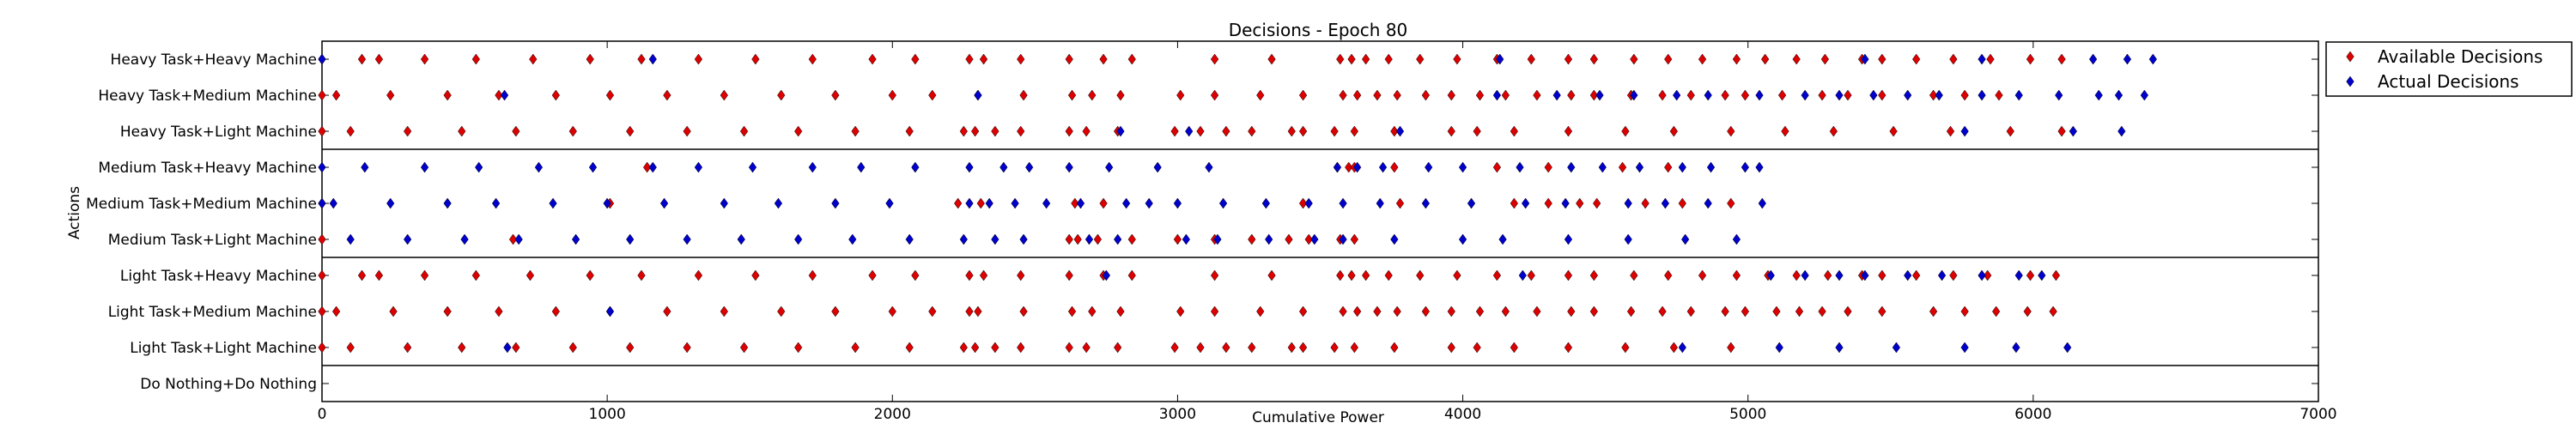  What do you see at coordinates (607, 414) in the screenshot?
I see `x-tick-label: 1000` at bounding box center [607, 414].